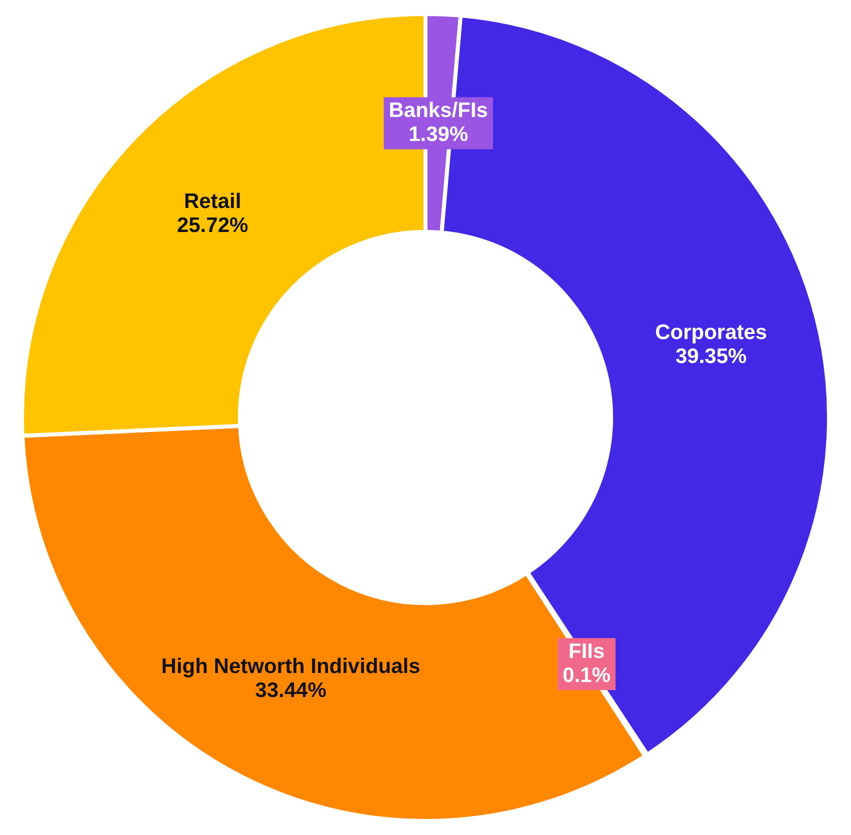  What do you see at coordinates (438, 110) in the screenshot?
I see `slice-label: Banks/FIs` at bounding box center [438, 110].